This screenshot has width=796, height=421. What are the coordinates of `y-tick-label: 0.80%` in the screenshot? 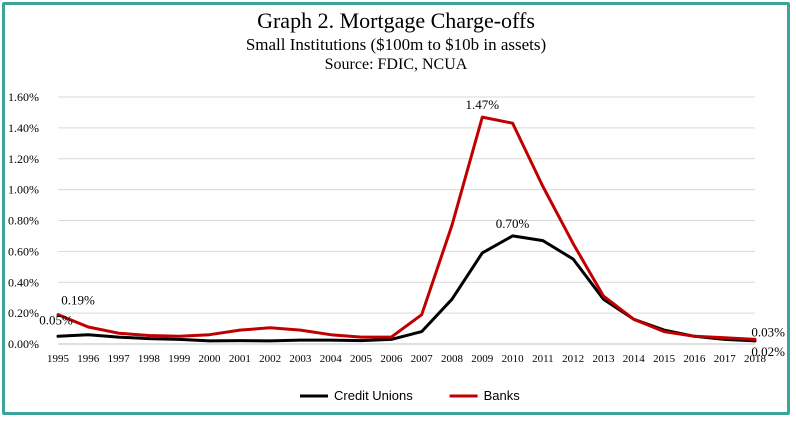 It's located at (23, 221).